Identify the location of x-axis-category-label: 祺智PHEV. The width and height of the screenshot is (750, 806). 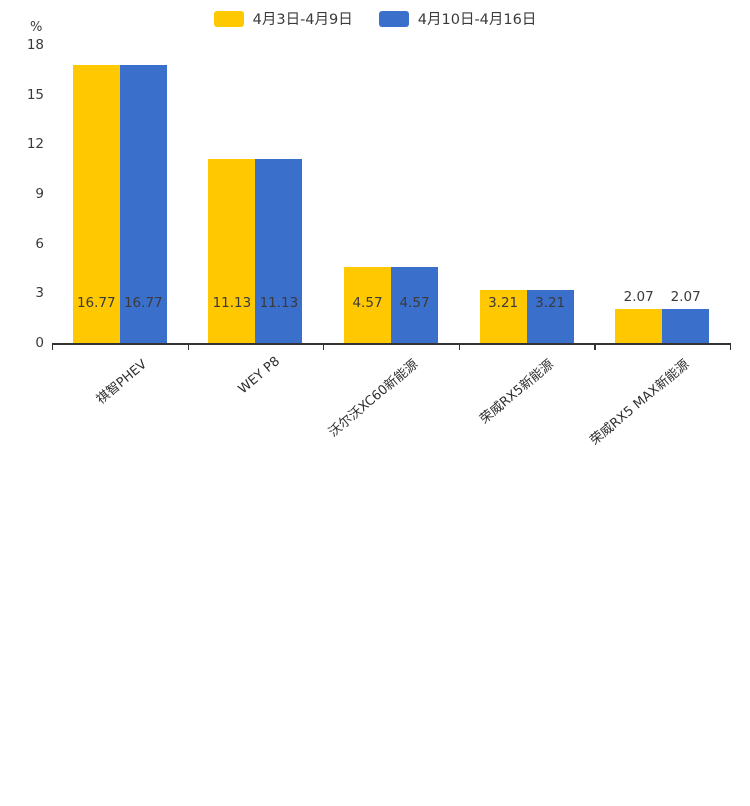
(122, 382).